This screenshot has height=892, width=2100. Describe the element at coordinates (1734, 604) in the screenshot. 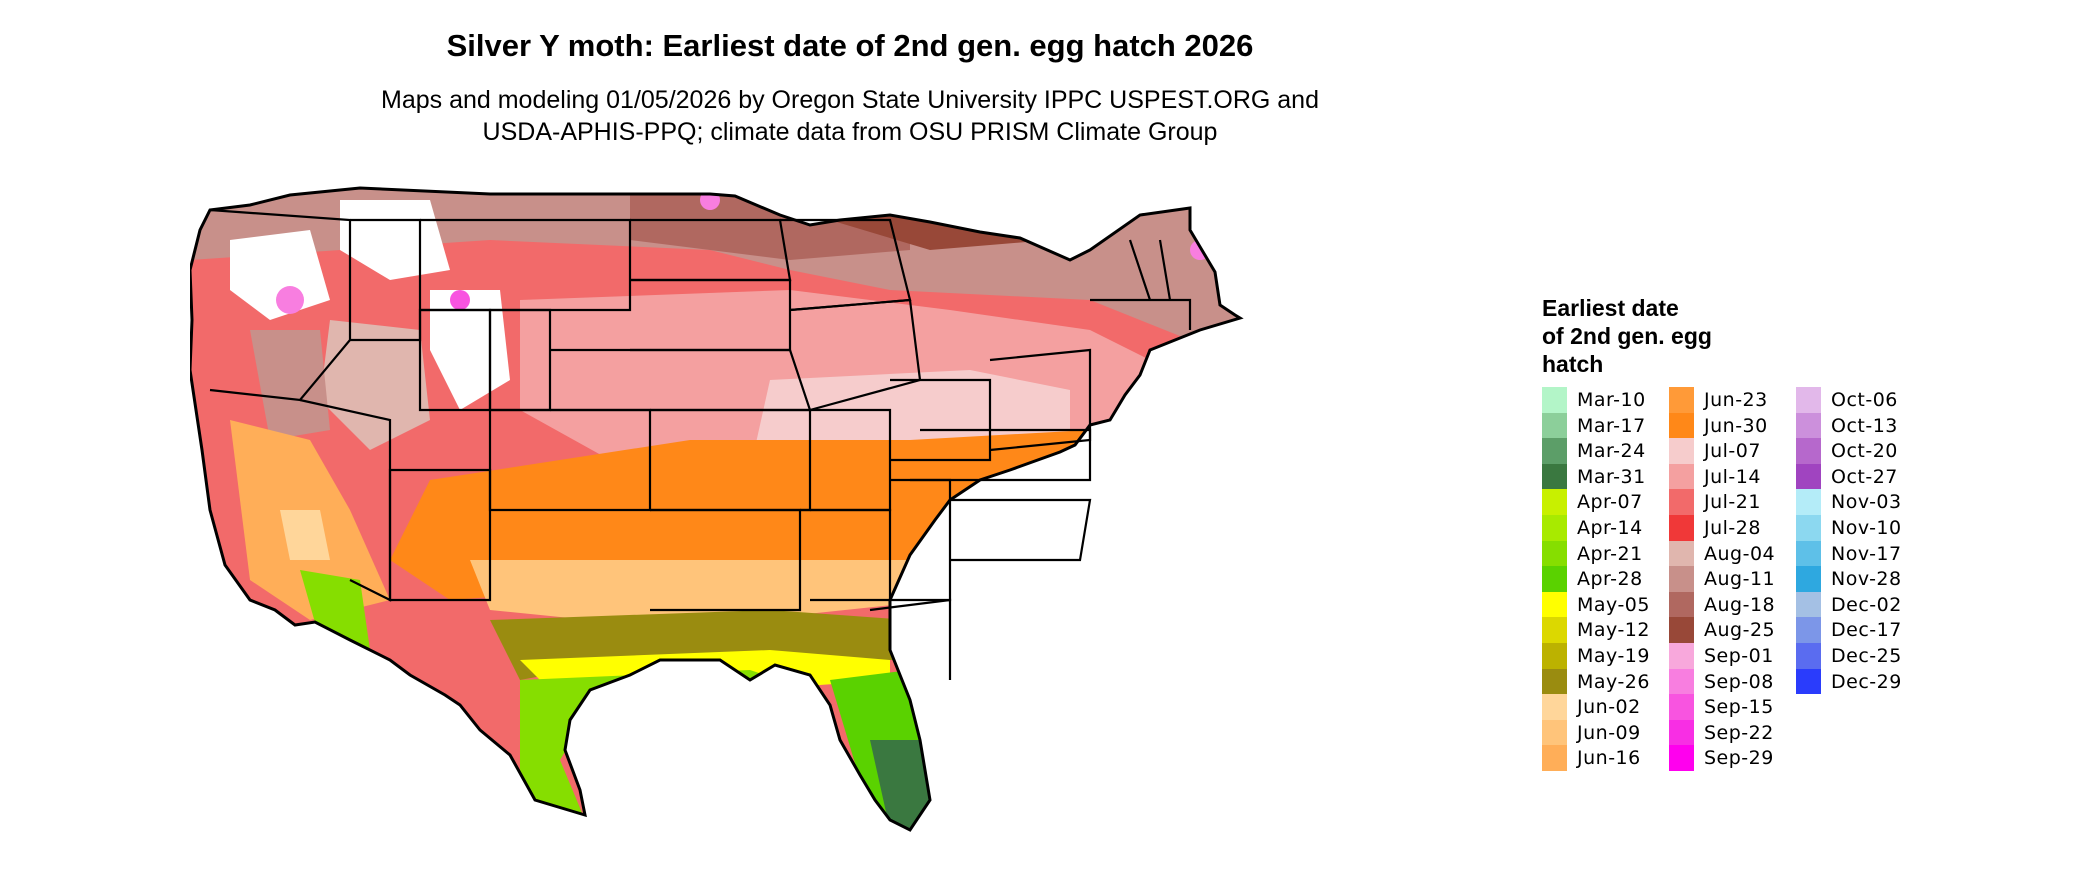

I see `legend-item: Aug-18` at that location.